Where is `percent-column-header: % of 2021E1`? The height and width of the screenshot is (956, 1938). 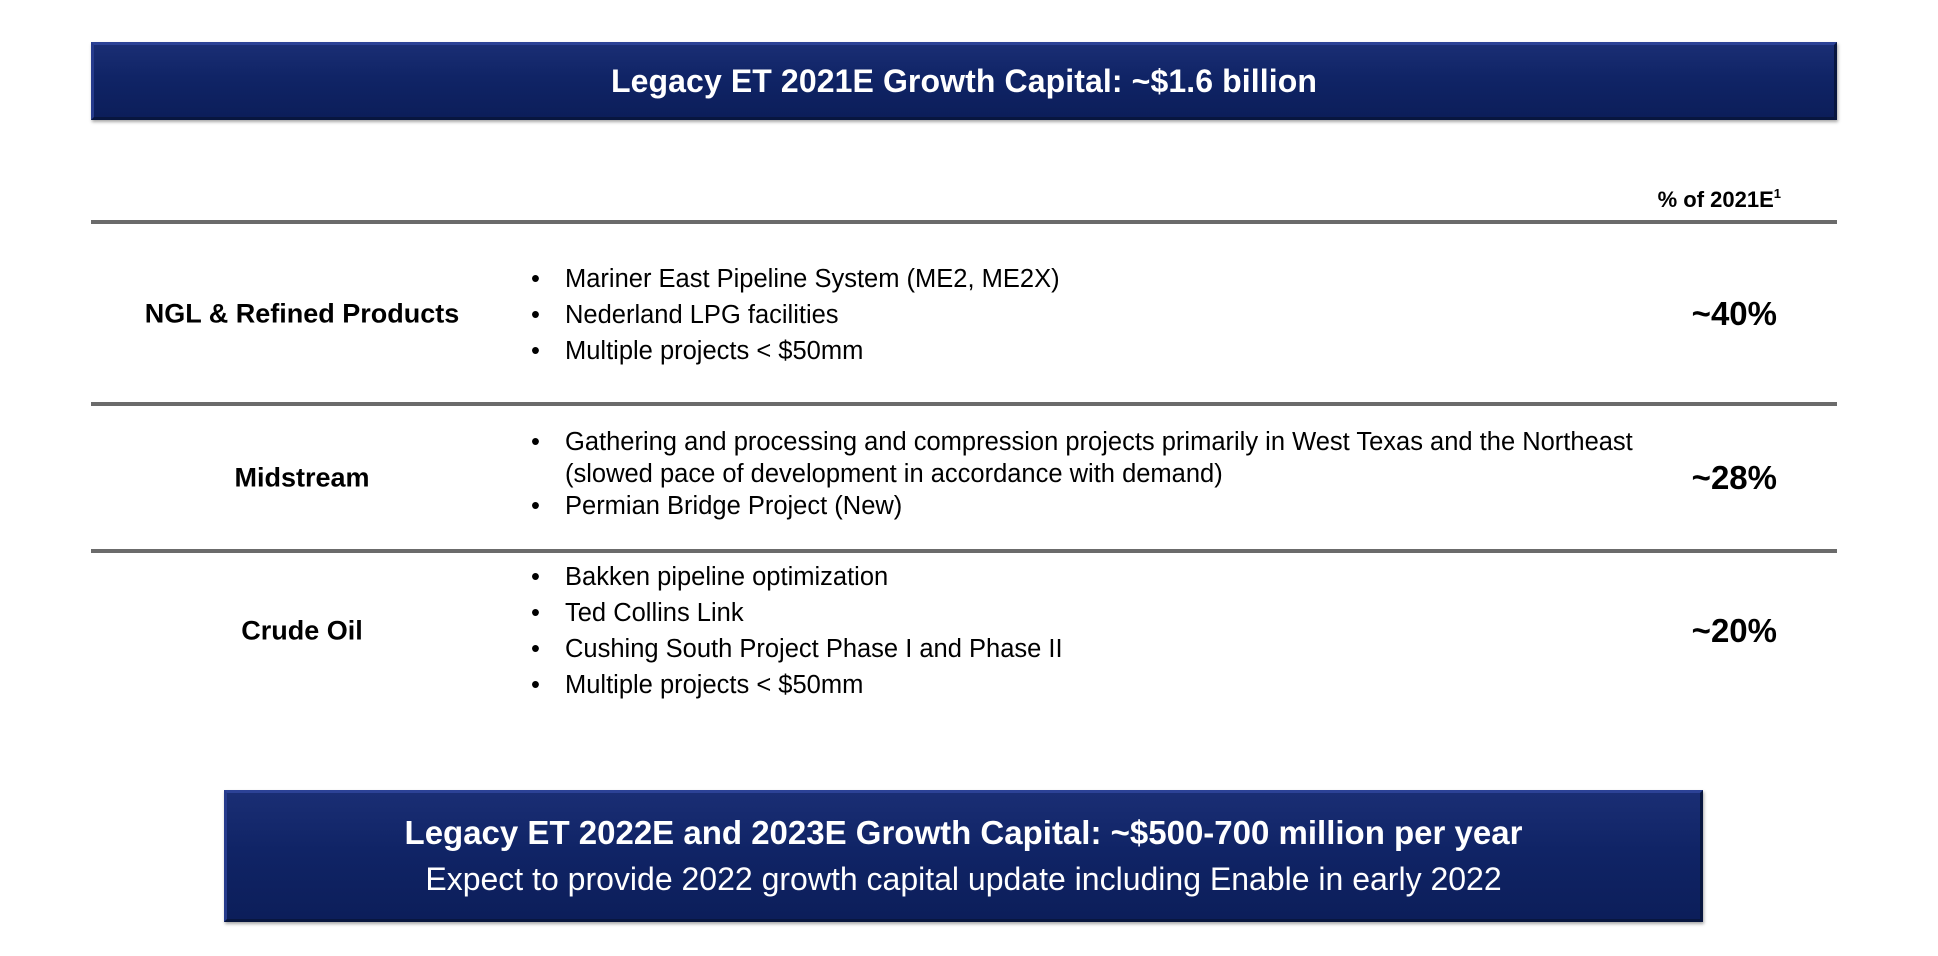 percent-column-header: % of 2021E1 is located at coordinates (1719, 199).